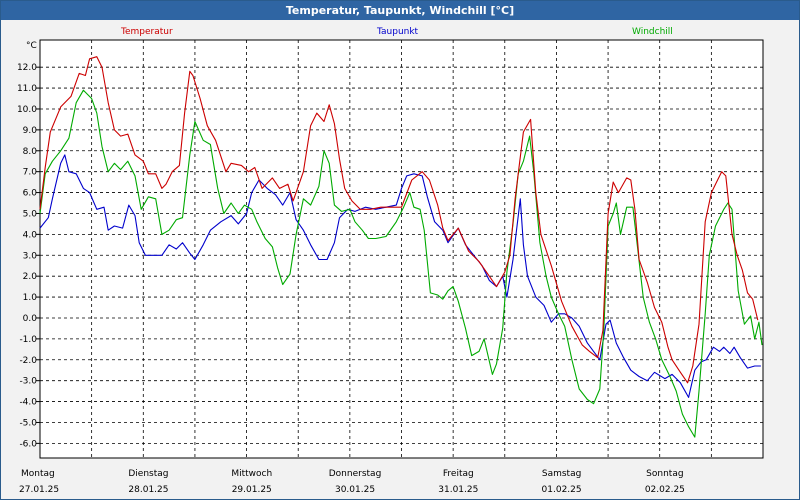 The height and width of the screenshot is (500, 800). What do you see at coordinates (665, 490) in the screenshot?
I see `x-date-label: 02.02.25` at bounding box center [665, 490].